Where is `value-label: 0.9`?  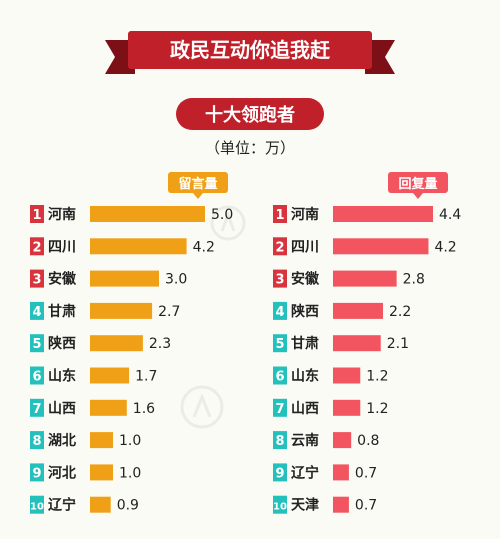
value-label: 0.9 is located at coordinates (128, 506).